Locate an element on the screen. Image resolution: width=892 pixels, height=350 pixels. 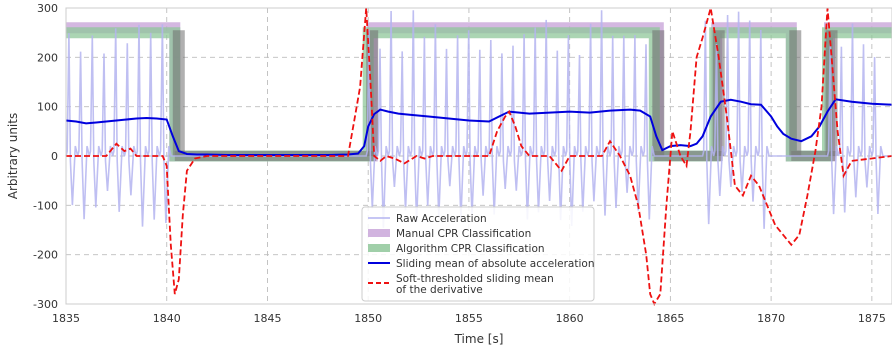
legend-entry: Sliding mean of absolute acceleration is located at coordinates (481, 264).